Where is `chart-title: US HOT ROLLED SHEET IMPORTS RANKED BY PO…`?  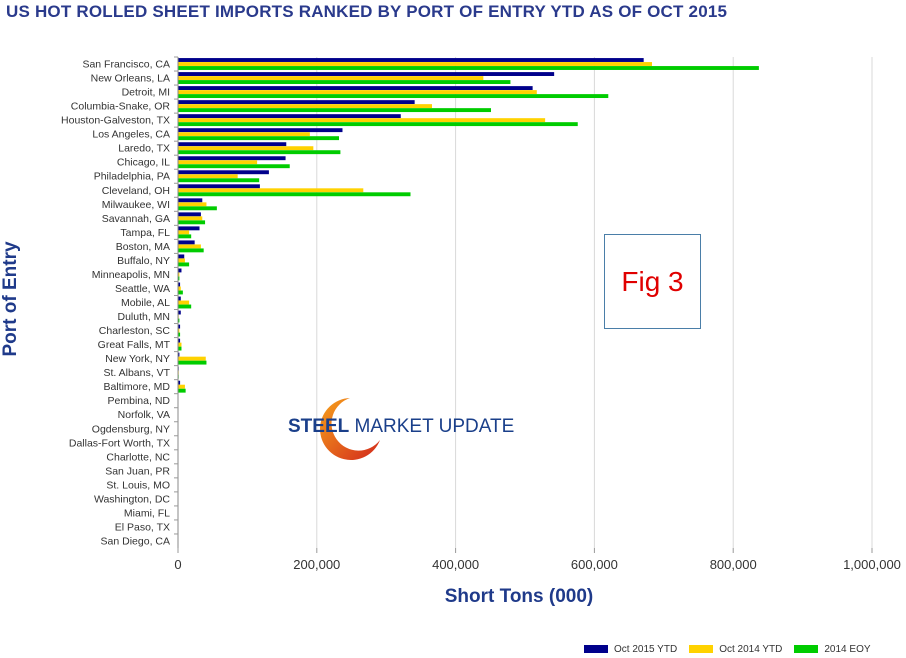 chart-title: US HOT ROLLED SHEET IMPORTS RANKED BY PO… is located at coordinates (367, 11).